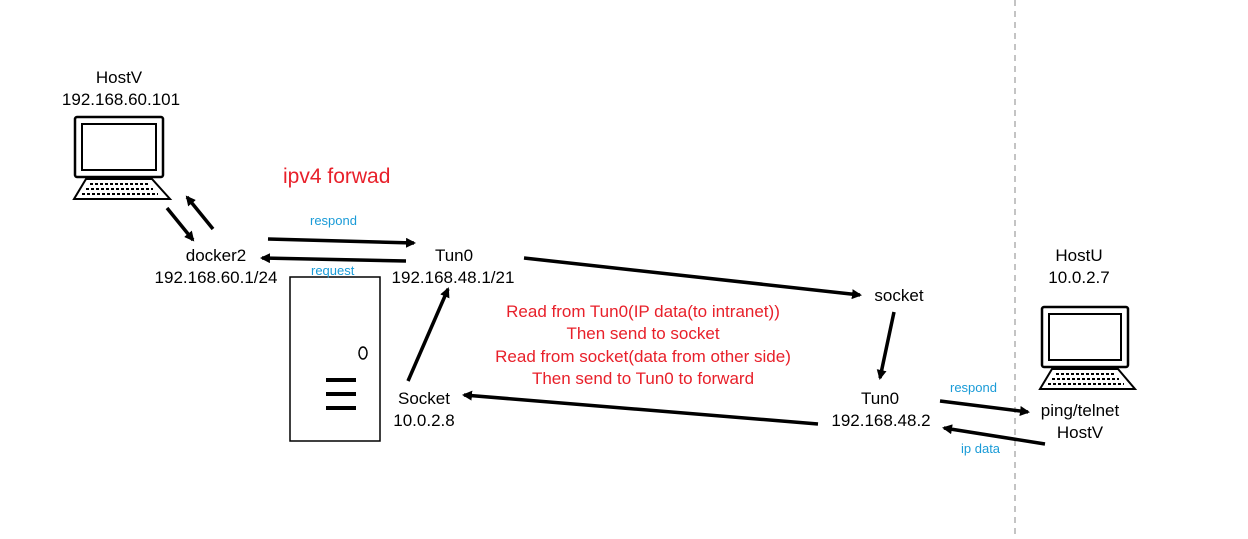 Image resolution: width=1248 pixels, height=539 pixels. I want to click on note-line-3: Read from socket(data from other side), so click(643, 356).